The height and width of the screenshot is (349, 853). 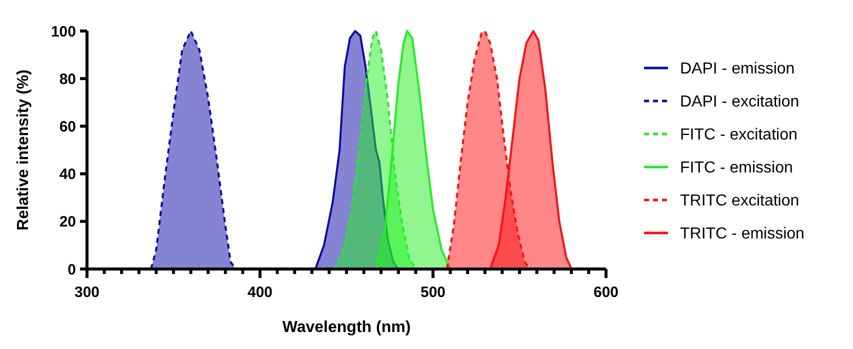 I want to click on y-tick-label: 100, so click(x=63, y=31).